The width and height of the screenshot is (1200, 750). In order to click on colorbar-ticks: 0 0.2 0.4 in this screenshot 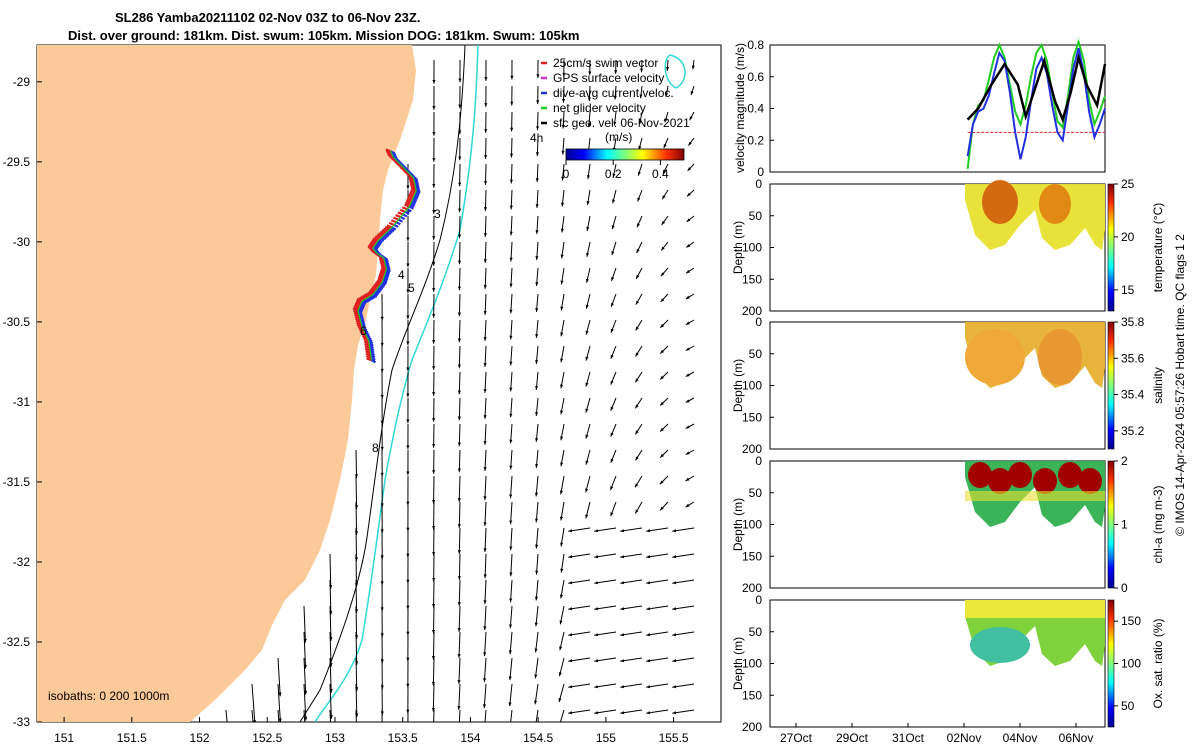, I will do `click(616, 170)`.